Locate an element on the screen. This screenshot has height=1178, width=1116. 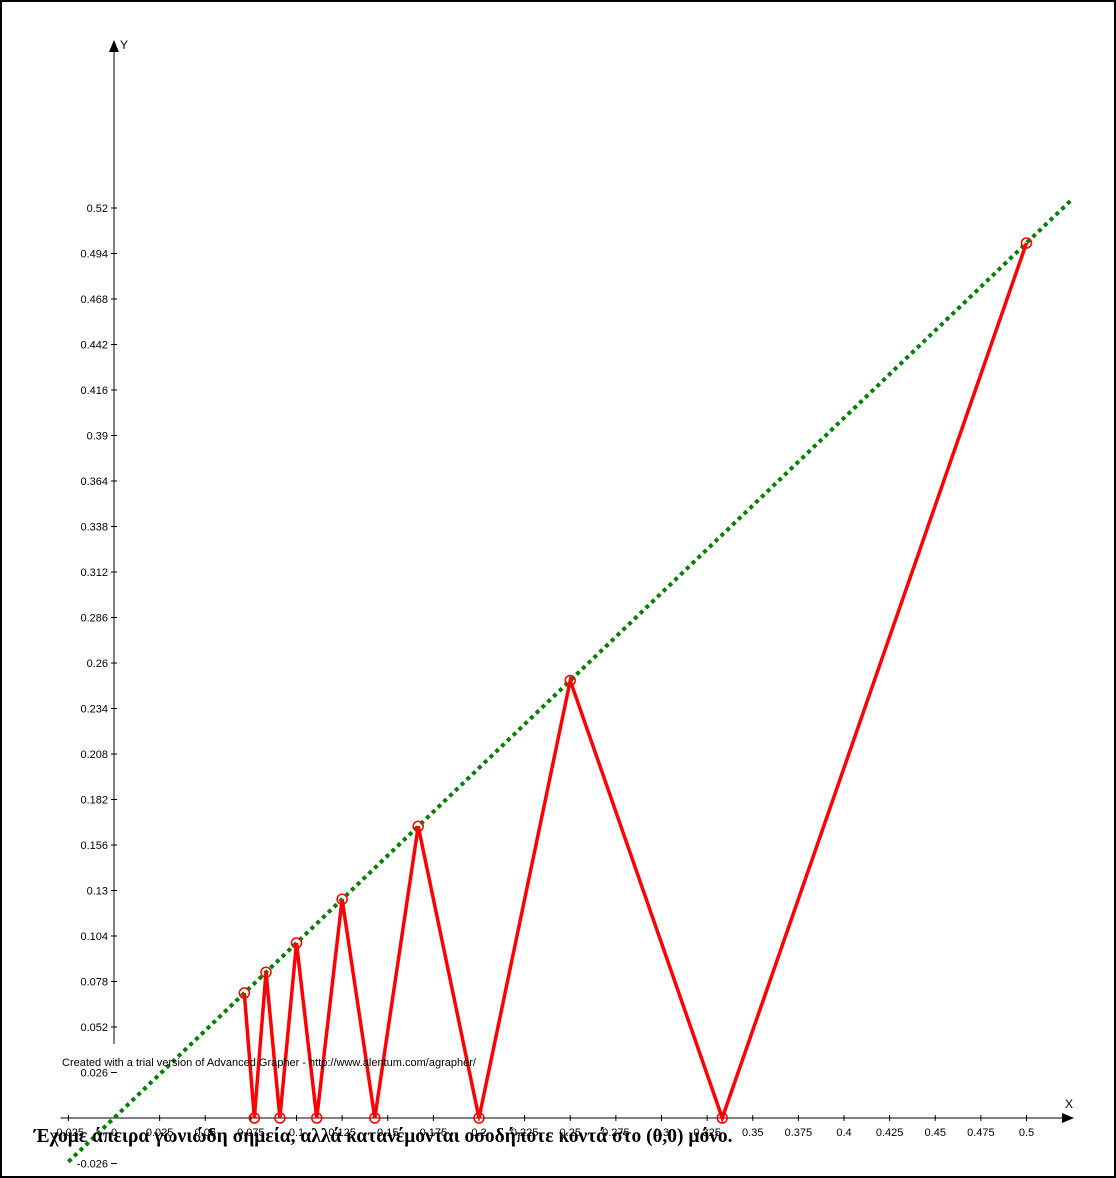
y-tick-label: 0.156 is located at coordinates (94, 846).